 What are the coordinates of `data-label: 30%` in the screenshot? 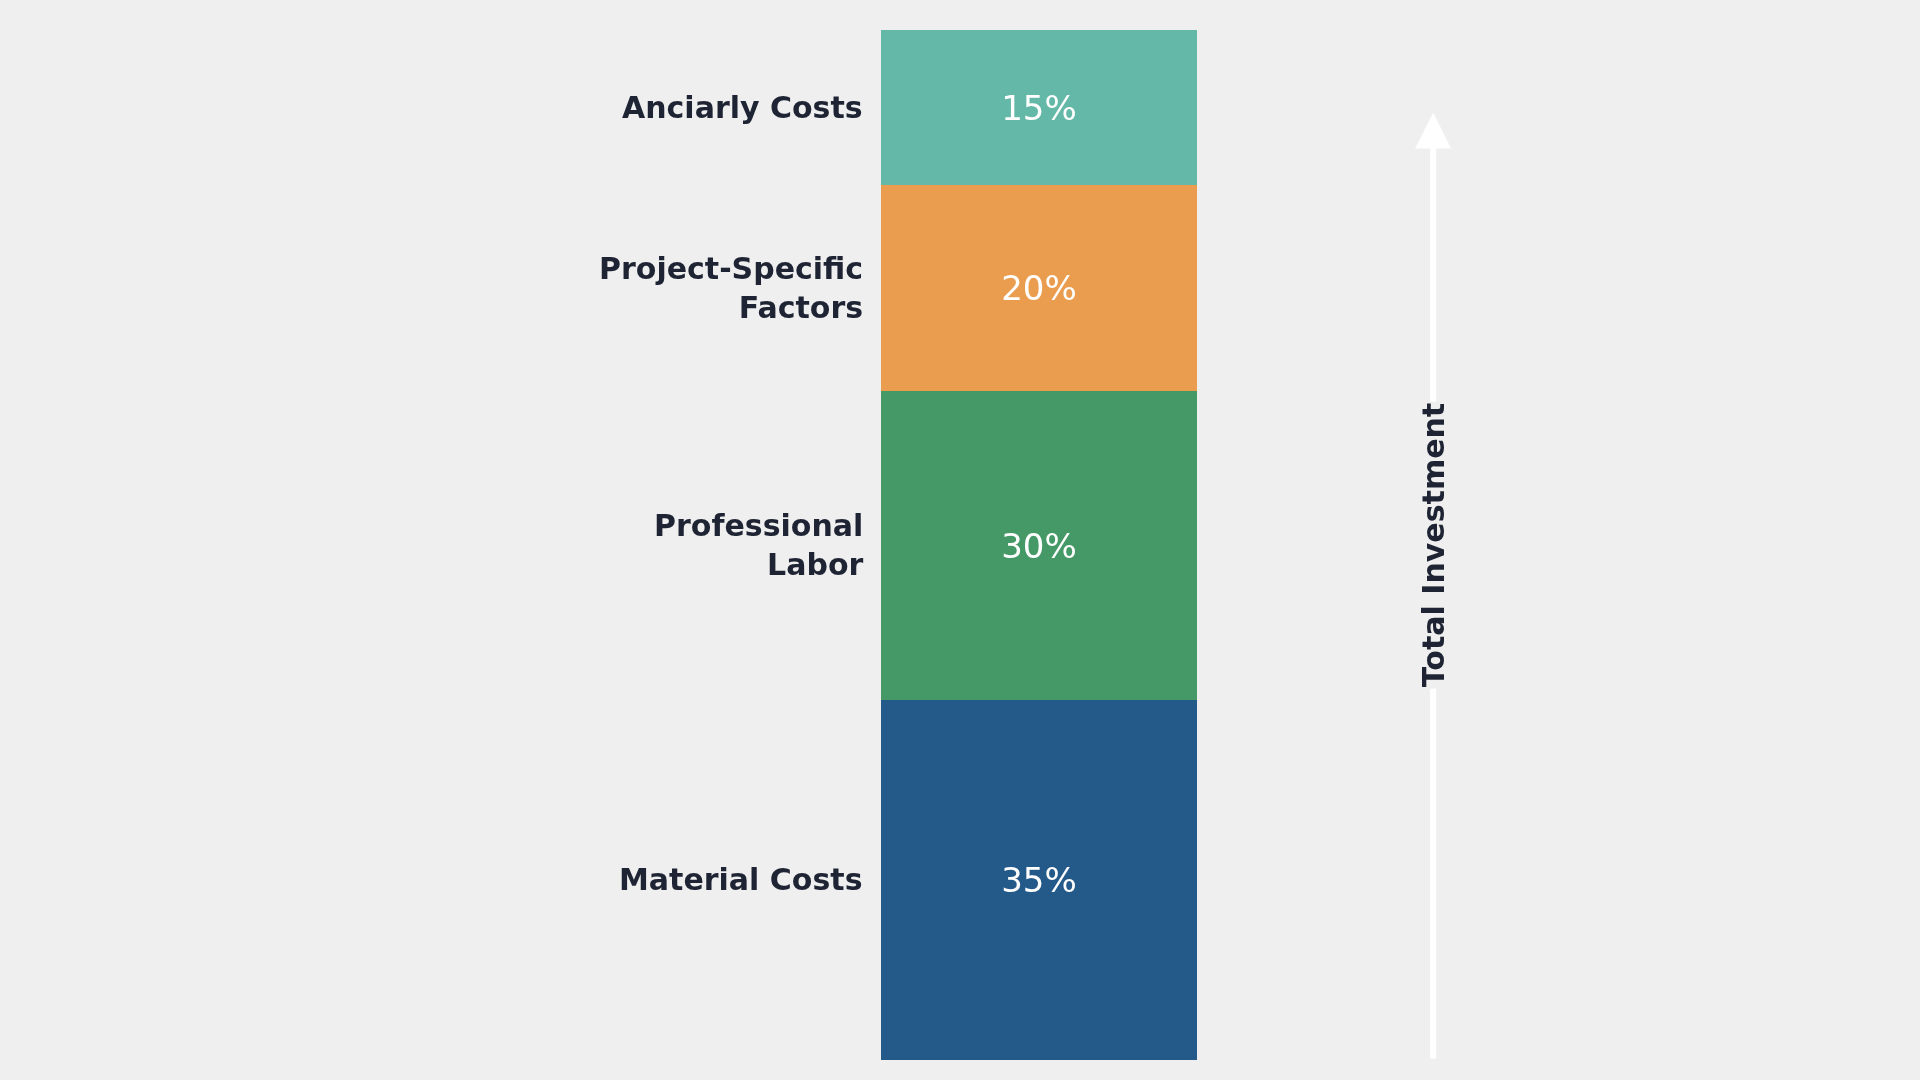 It's located at (1039, 545).